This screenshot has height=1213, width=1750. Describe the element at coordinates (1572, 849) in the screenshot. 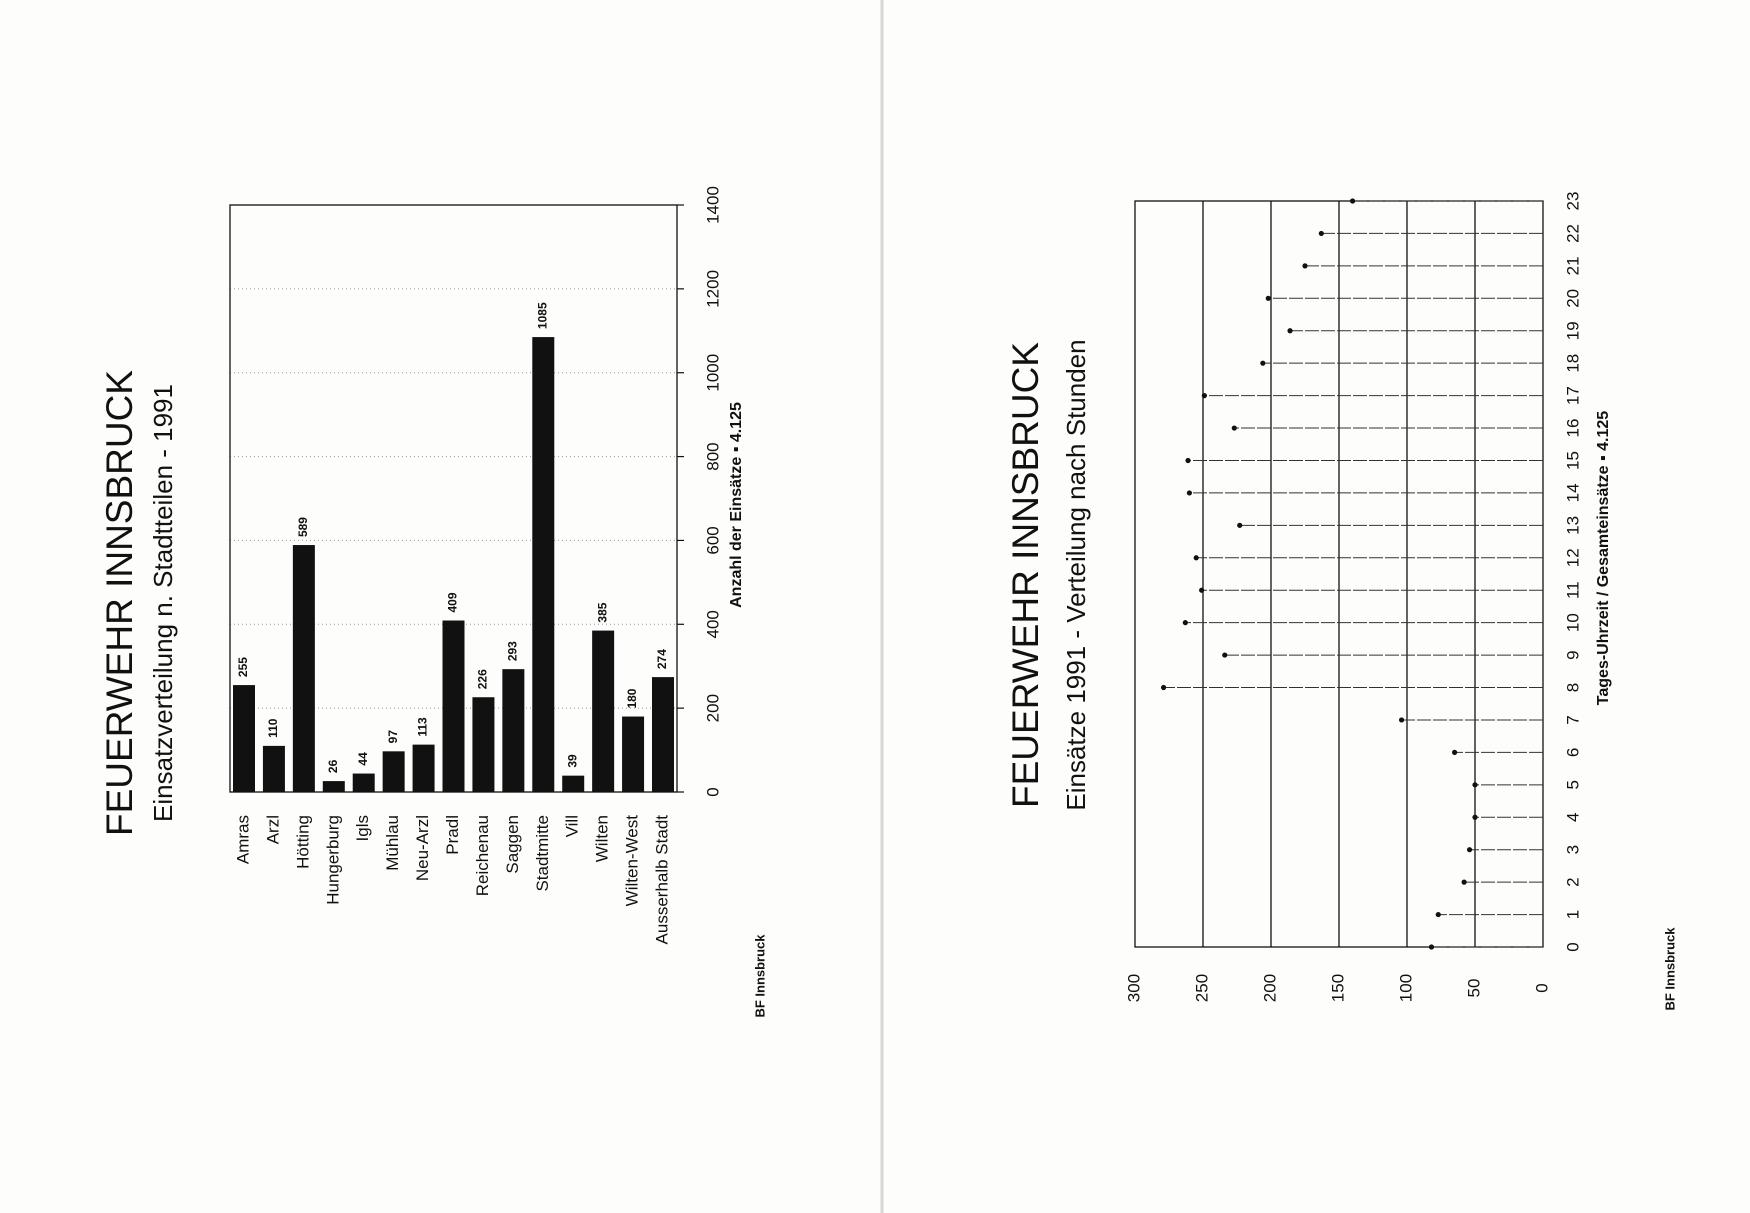

I see `hour-tick-label: 3` at that location.